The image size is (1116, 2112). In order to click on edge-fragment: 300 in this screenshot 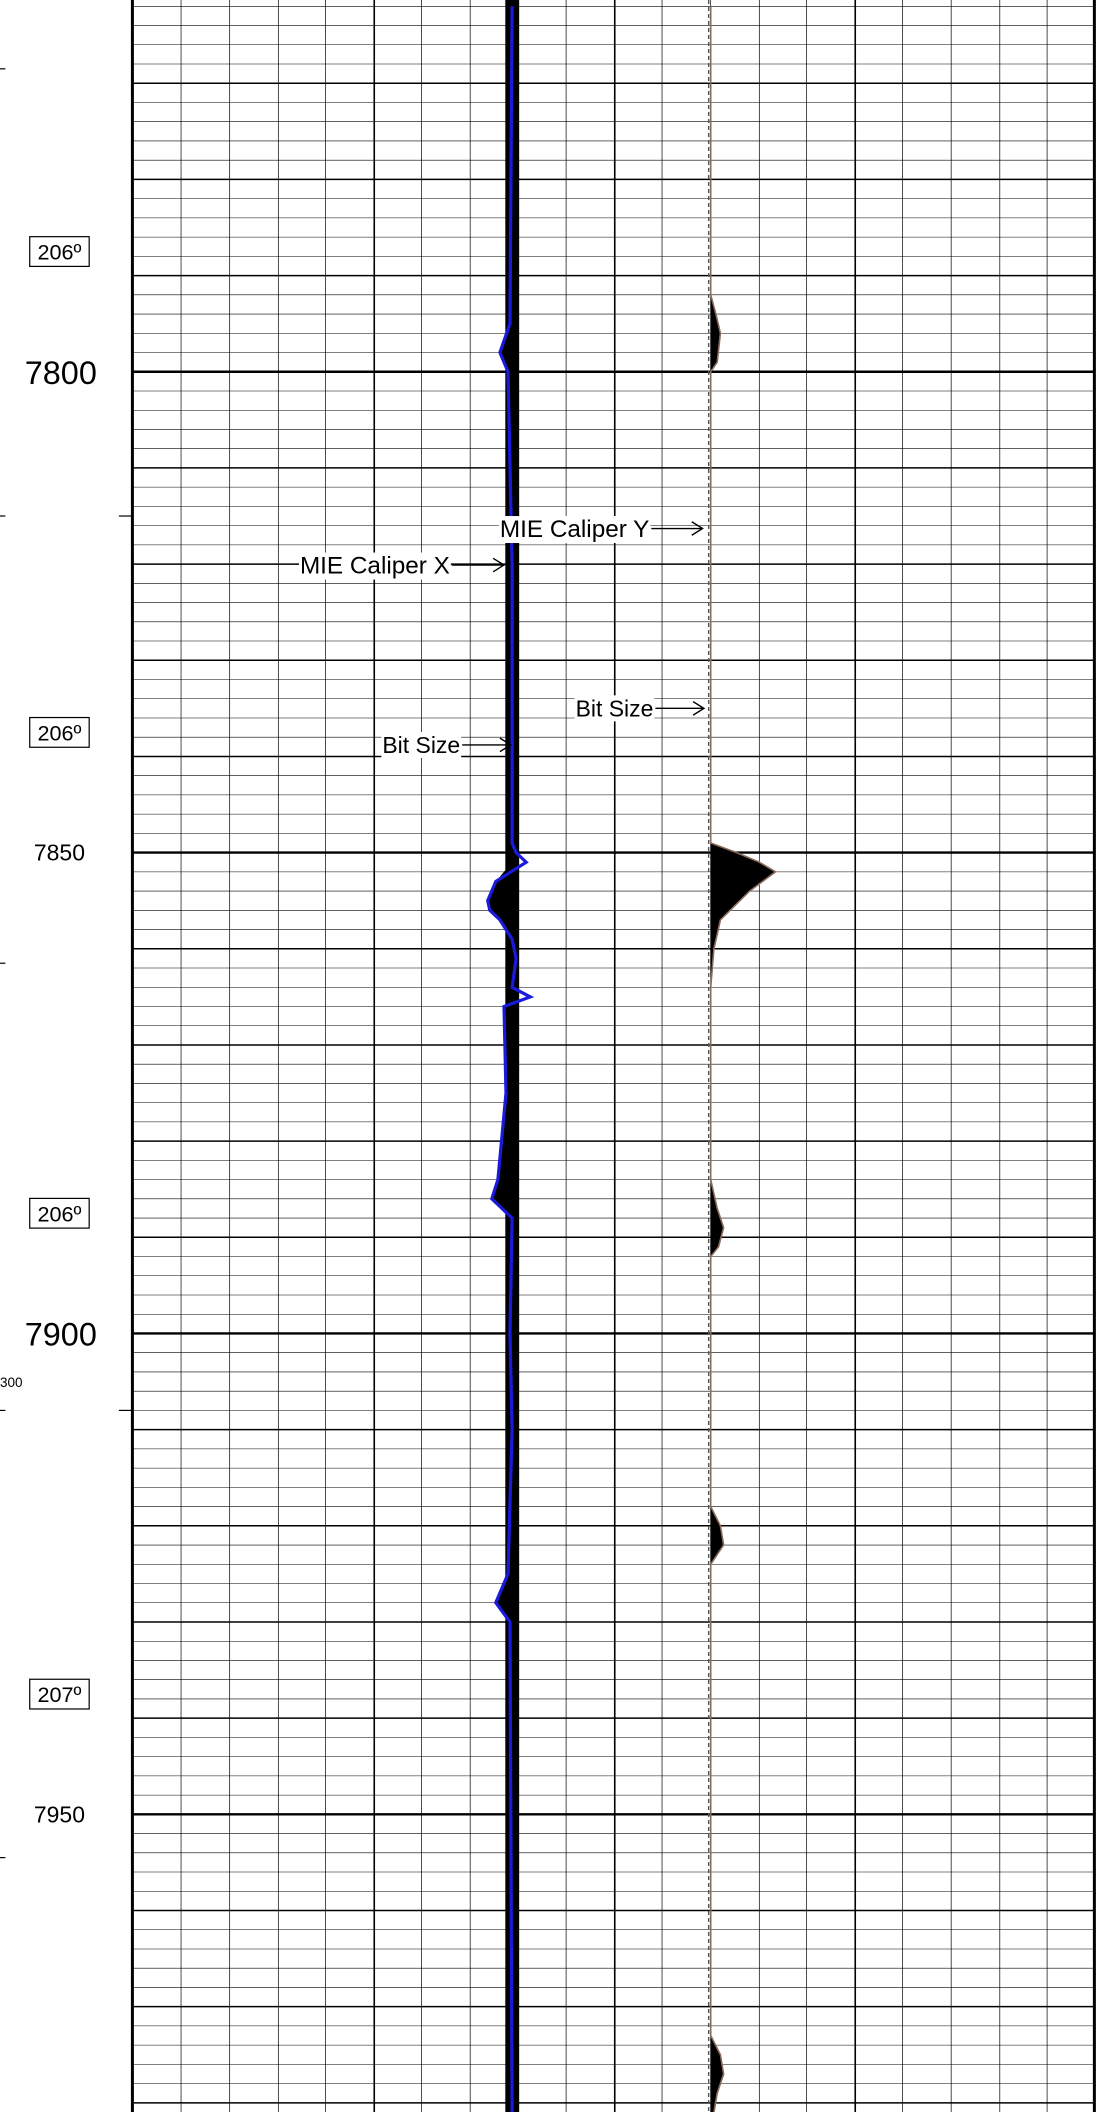, I will do `click(11, 1382)`.